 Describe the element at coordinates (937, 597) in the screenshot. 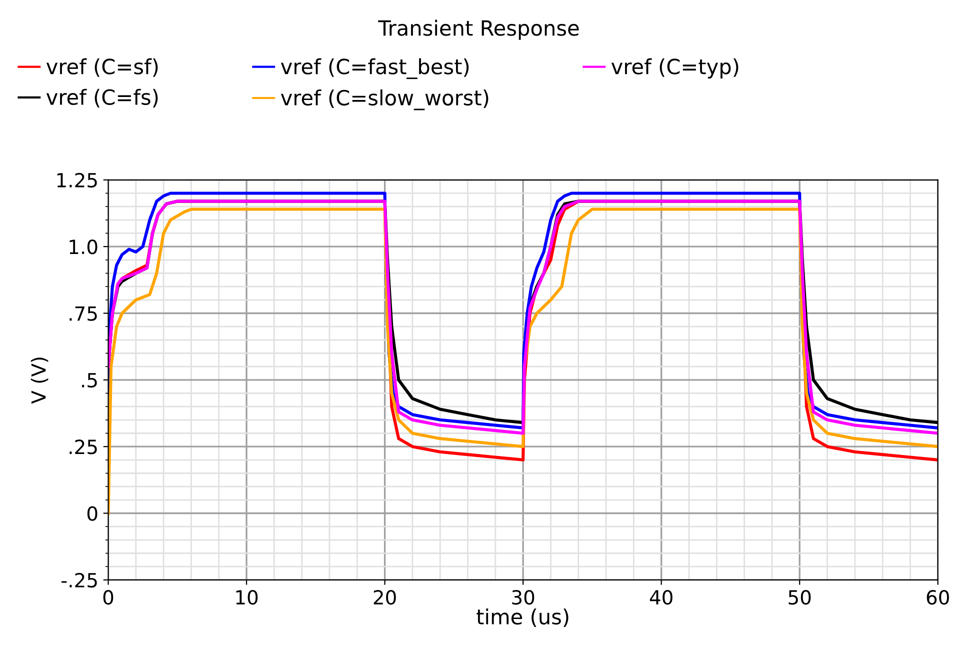

I see `x-tick-label: 60` at that location.